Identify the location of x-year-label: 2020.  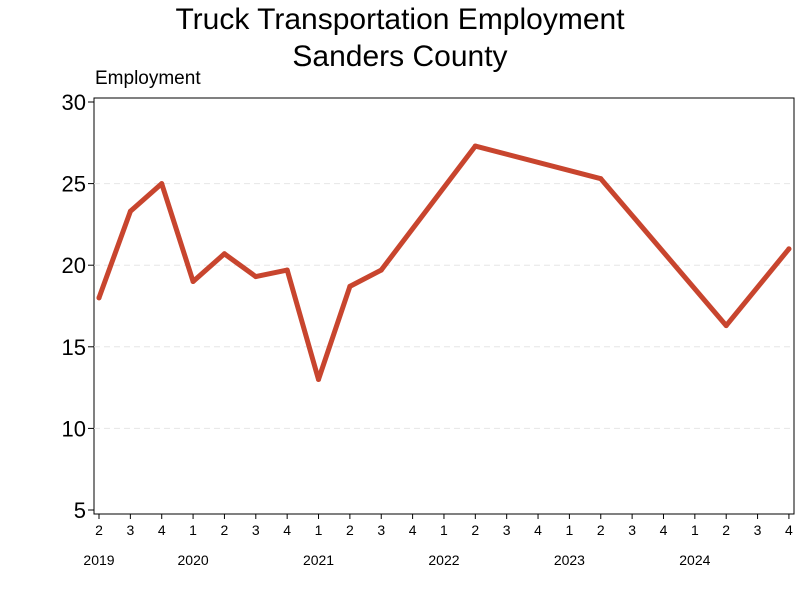
(193, 560).